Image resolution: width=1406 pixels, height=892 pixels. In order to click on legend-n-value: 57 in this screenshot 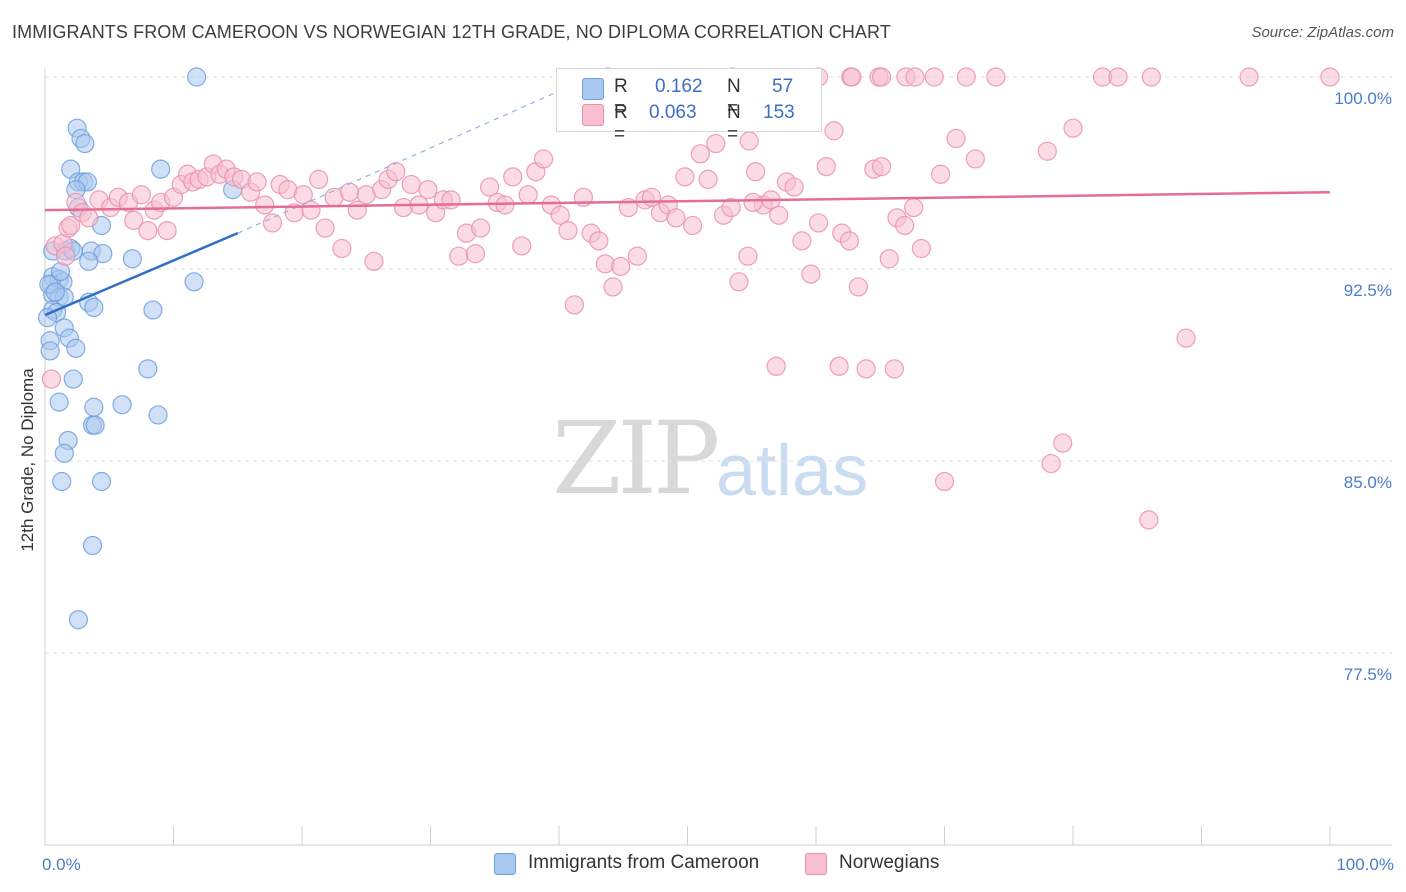, I will do `click(783, 86)`.